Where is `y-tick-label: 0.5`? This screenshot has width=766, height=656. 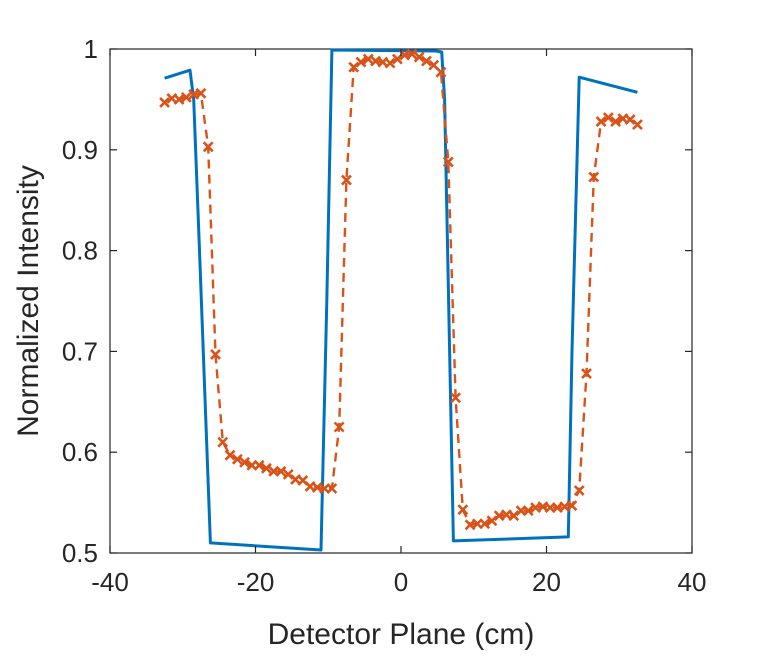 y-tick-label: 0.5 is located at coordinates (80, 553).